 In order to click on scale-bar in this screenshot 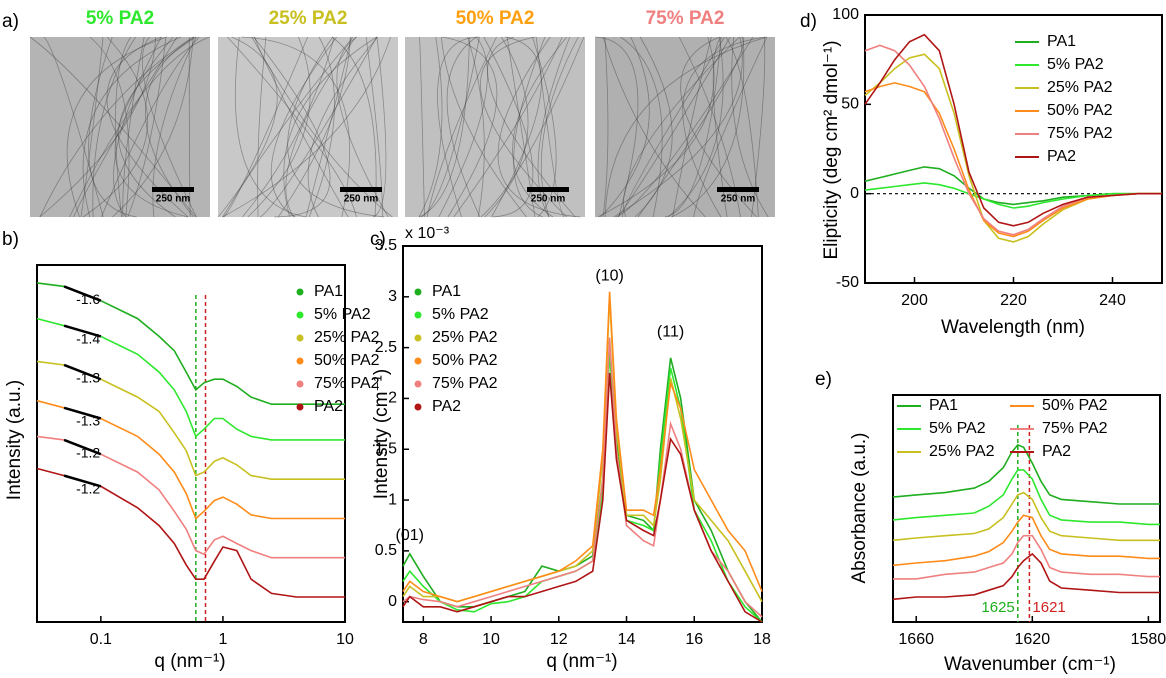, I will do `click(548, 189)`.